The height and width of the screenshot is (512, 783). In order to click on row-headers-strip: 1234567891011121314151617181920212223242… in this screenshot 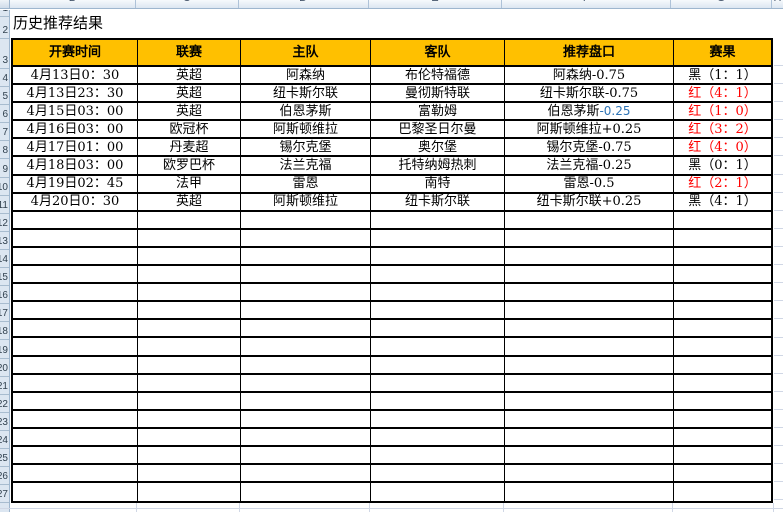, I will do `click(5, 261)`.